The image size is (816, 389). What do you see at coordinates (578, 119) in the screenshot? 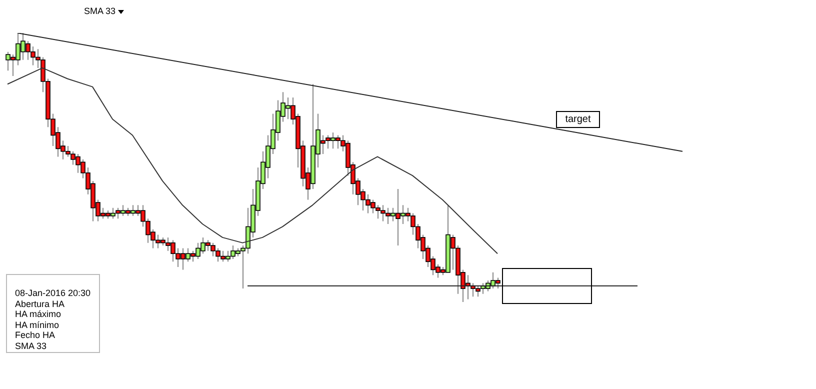
I see `annotation: target` at bounding box center [578, 119].